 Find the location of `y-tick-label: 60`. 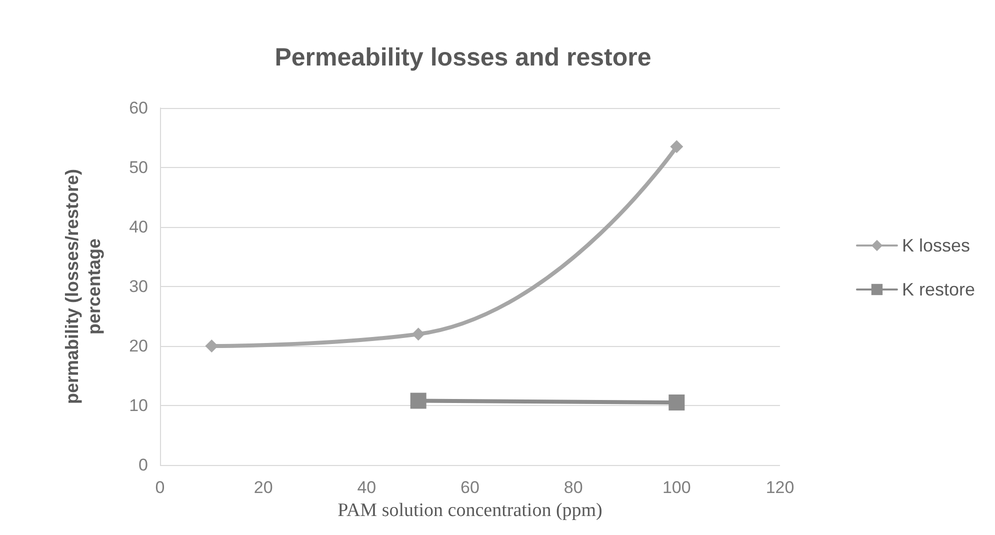

y-tick-label: 60 is located at coordinates (138, 108).